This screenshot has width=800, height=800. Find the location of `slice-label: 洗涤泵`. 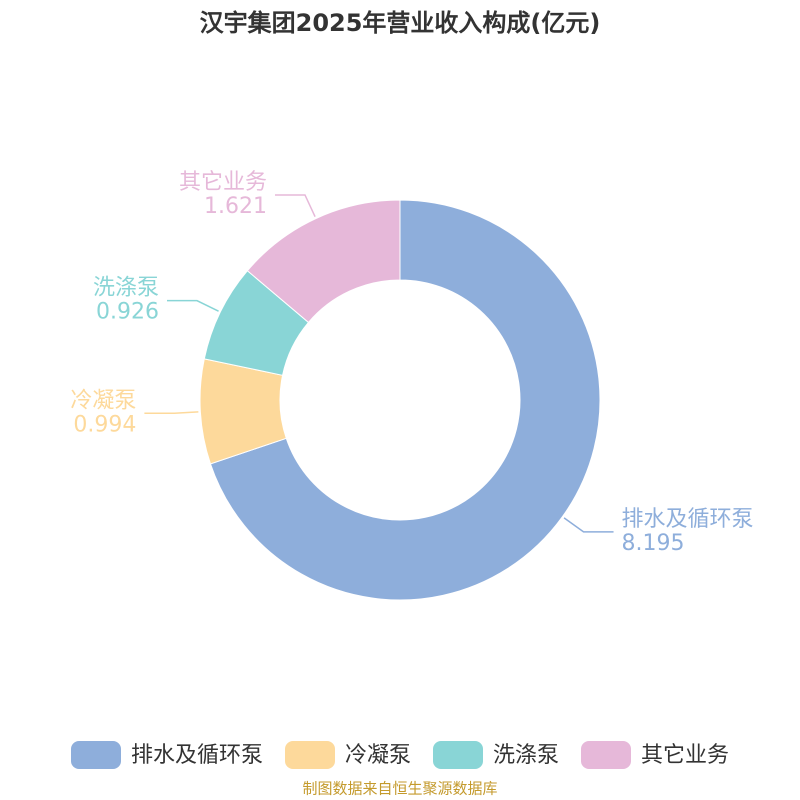

slice-label: 洗涤泵 is located at coordinates (126, 288).